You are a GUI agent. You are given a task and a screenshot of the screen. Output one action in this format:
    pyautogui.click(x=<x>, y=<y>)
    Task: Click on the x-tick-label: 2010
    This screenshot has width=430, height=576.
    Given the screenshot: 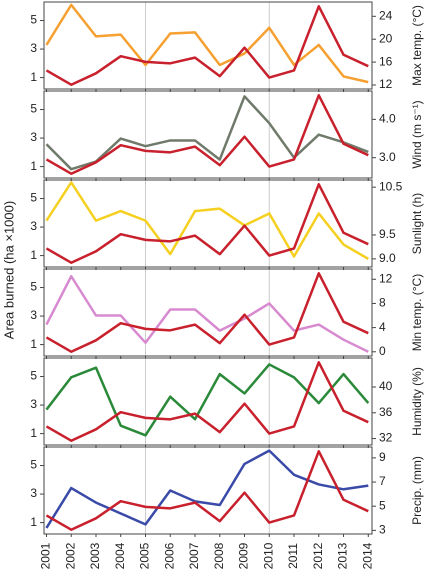 What is the action you would take?
    pyautogui.click(x=268, y=555)
    